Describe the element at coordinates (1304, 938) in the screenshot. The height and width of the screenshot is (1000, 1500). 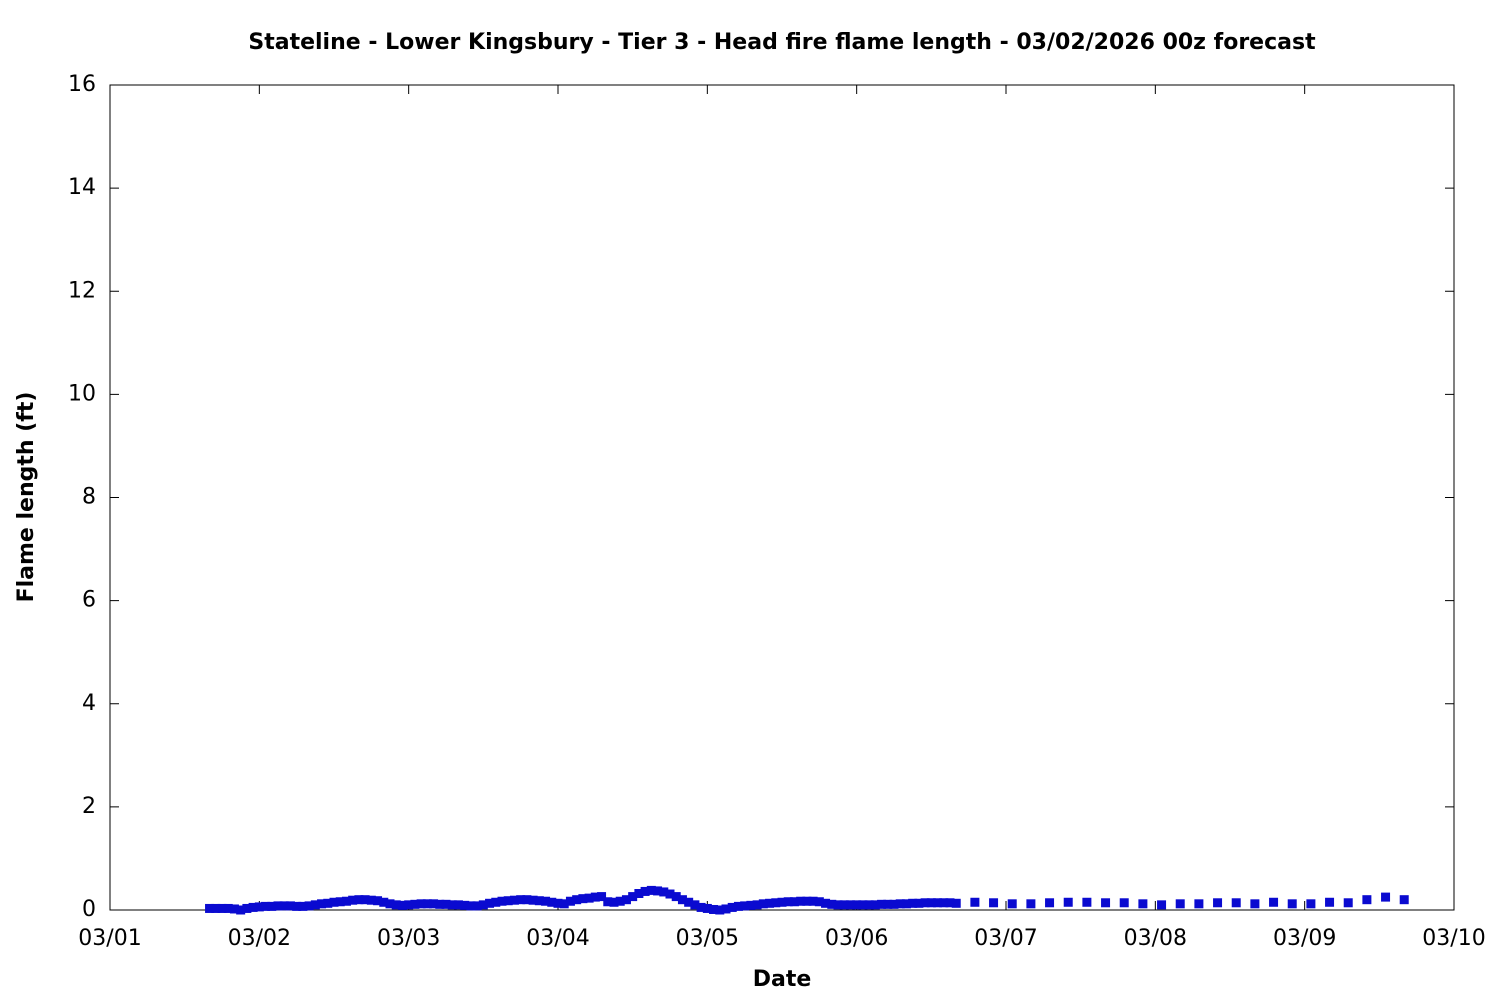
I see `x-tick-label: 03/09` at that location.